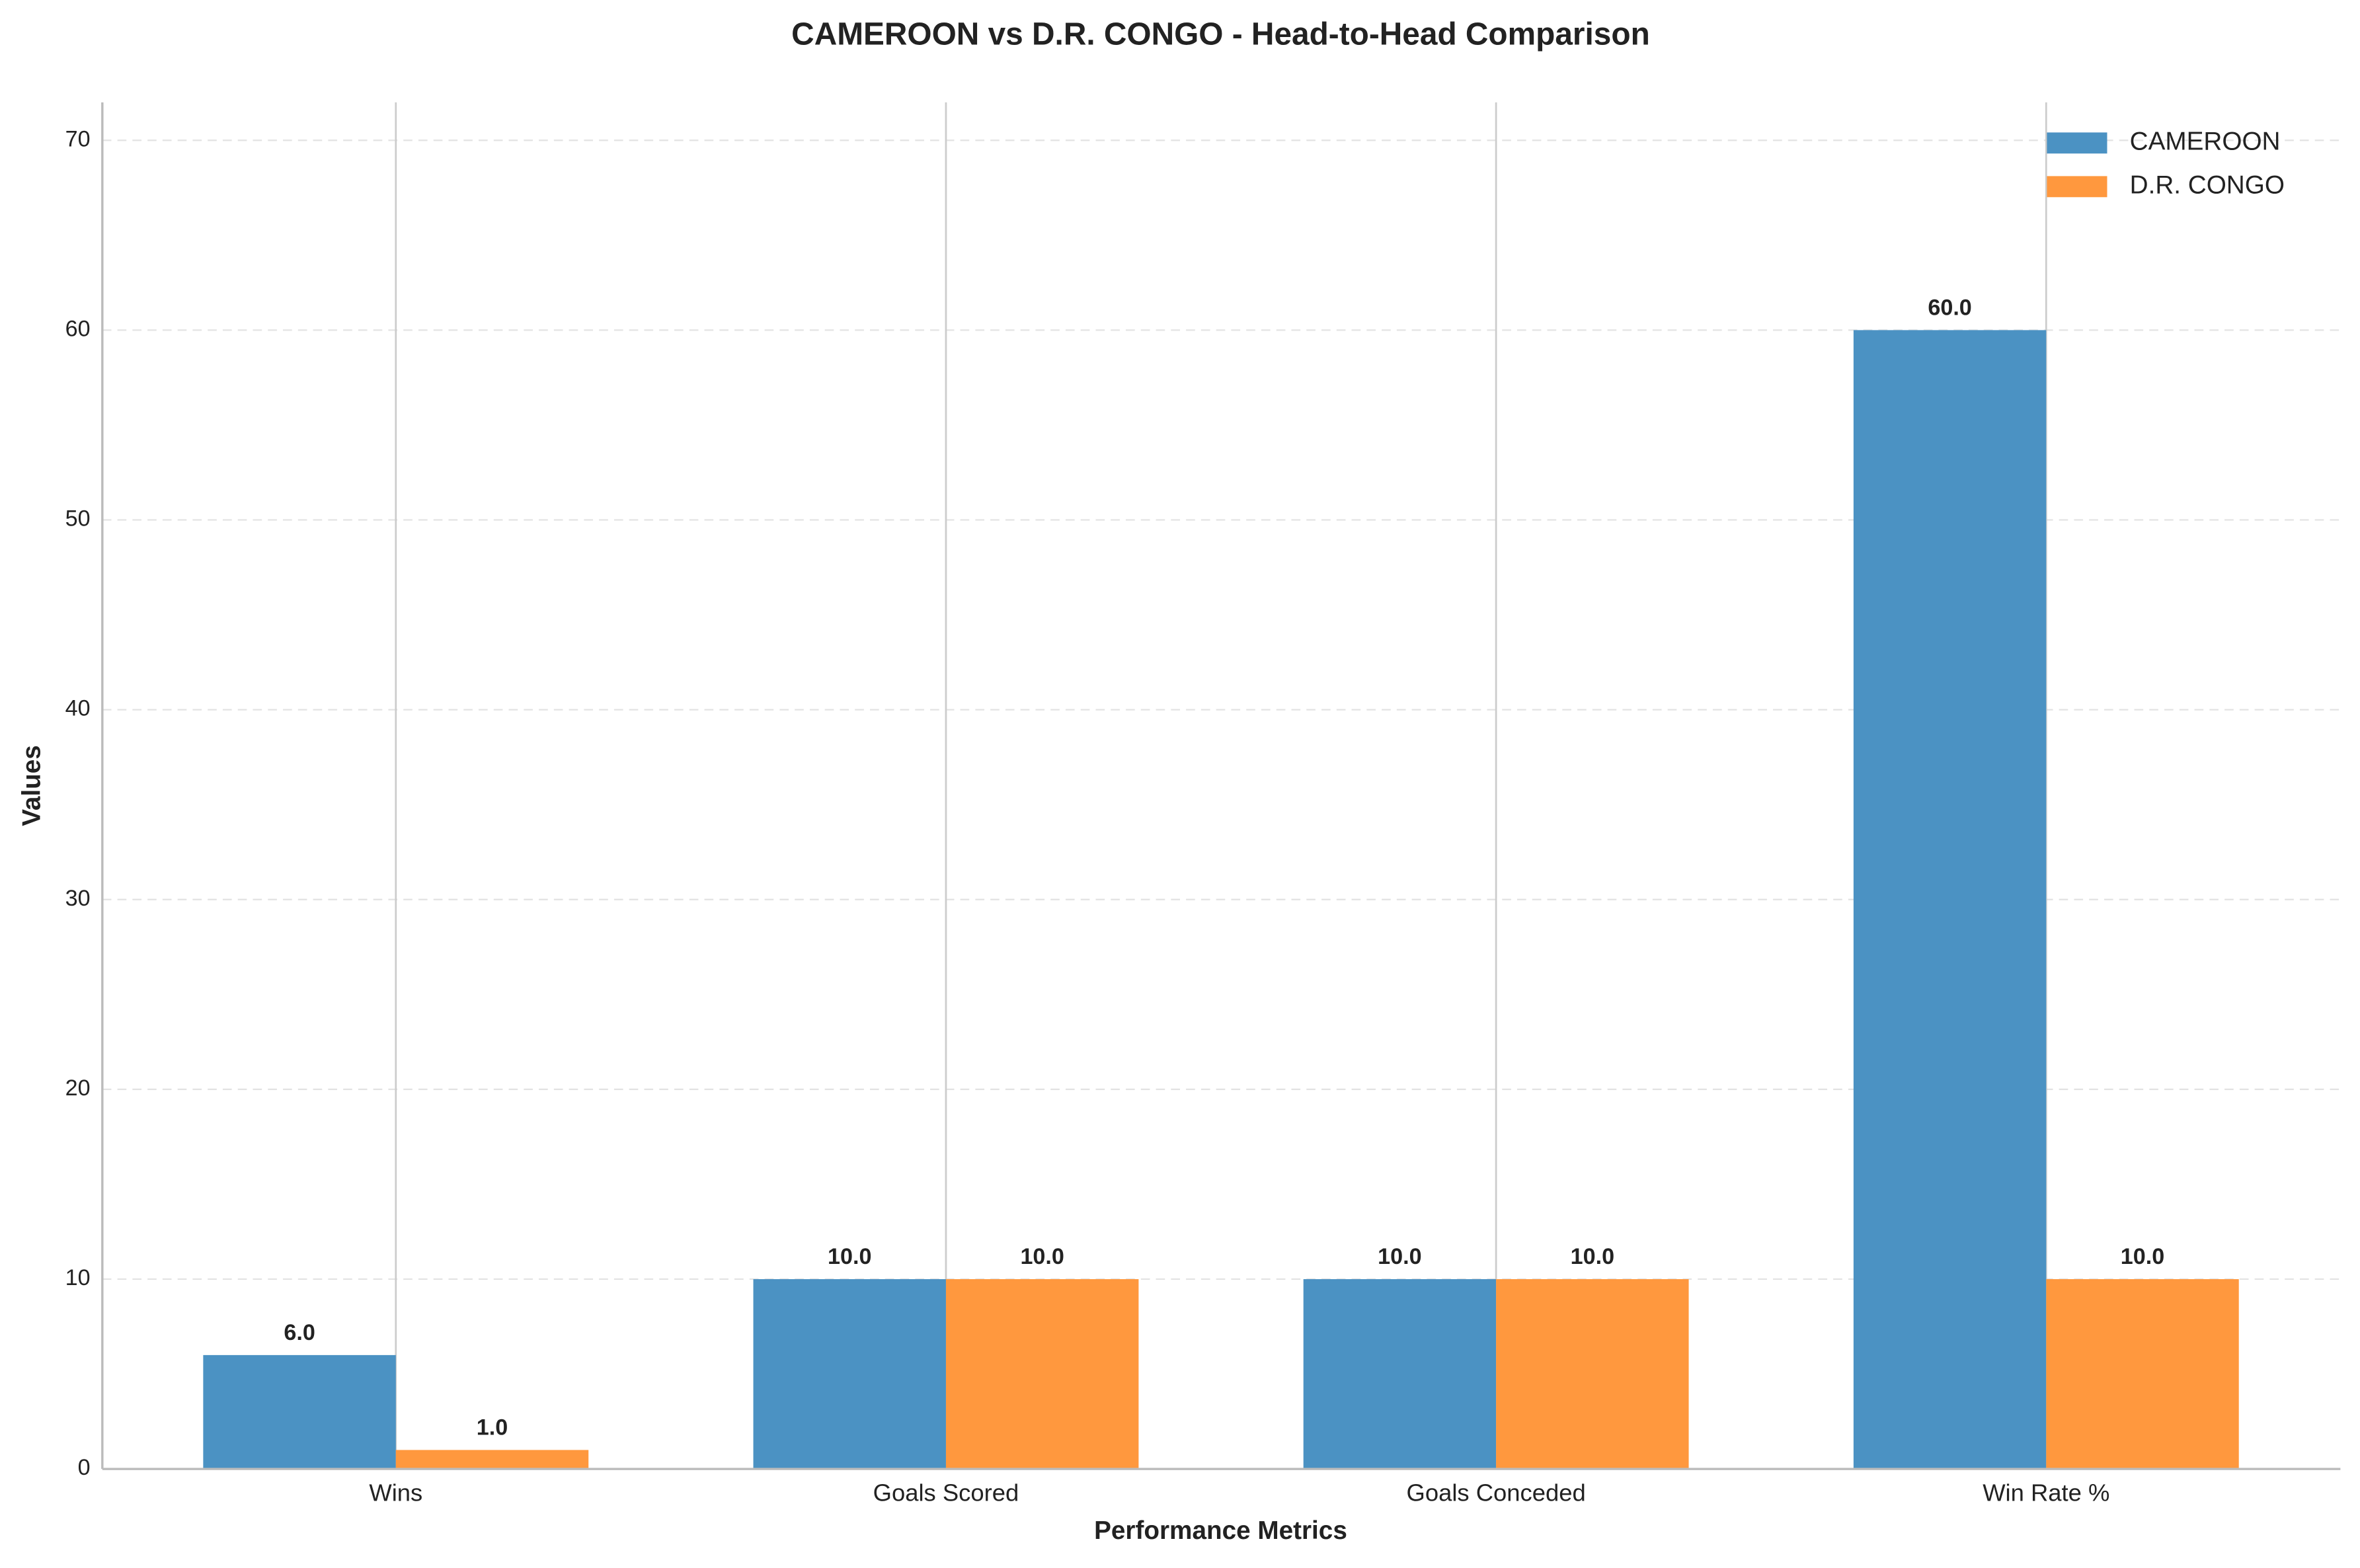 This screenshot has width=2360, height=1568. I want to click on y-tick-label: 10, so click(78, 1277).